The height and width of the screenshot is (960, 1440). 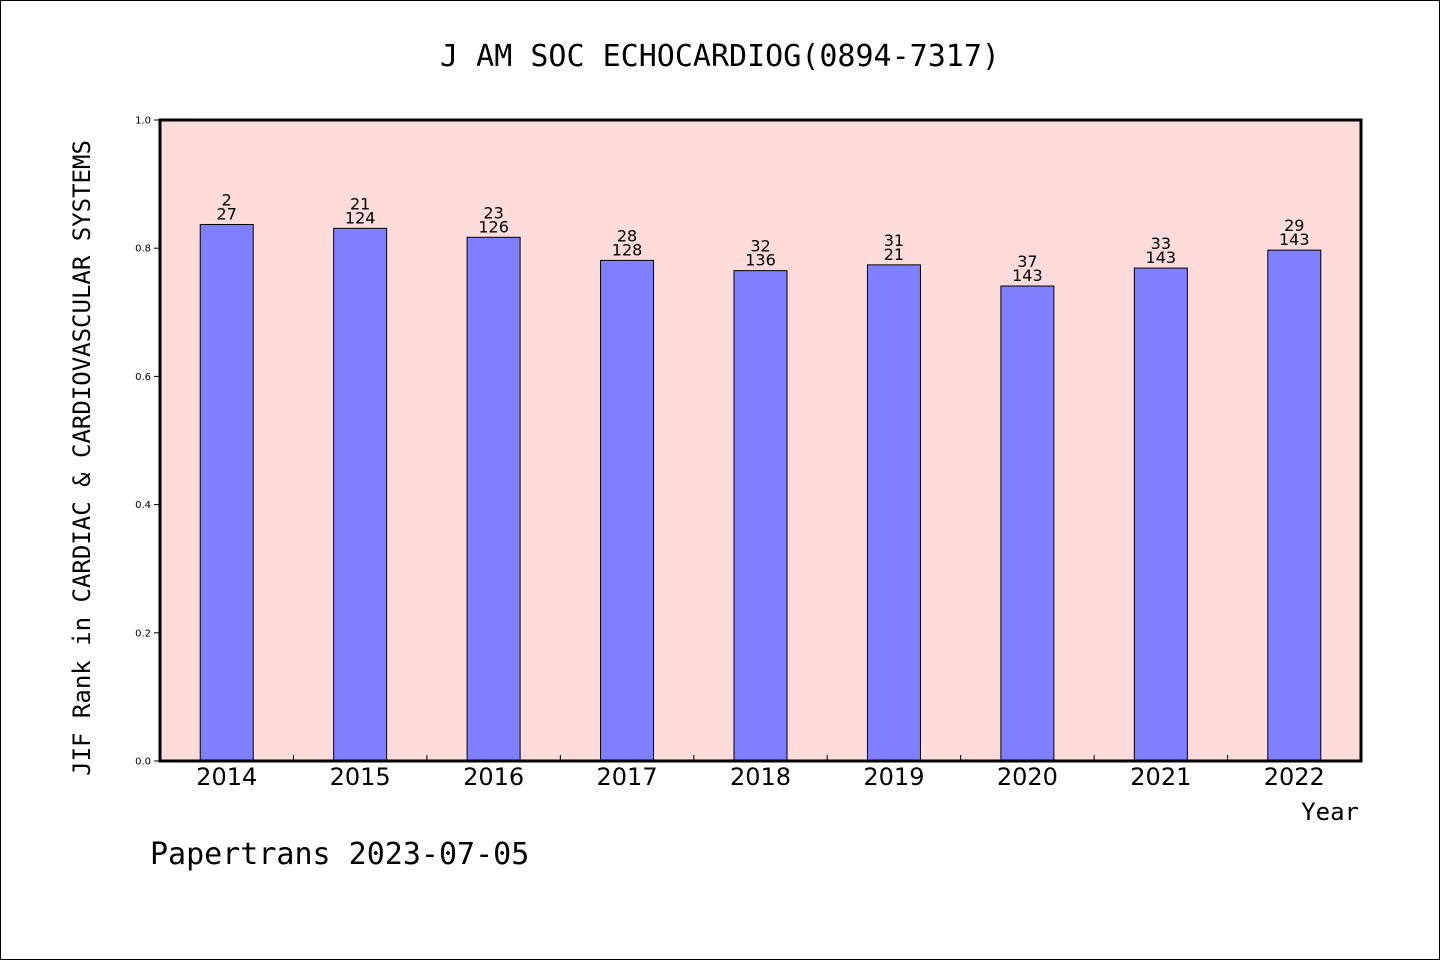 I want to click on y-tick-label: 0.2, so click(x=143, y=633).